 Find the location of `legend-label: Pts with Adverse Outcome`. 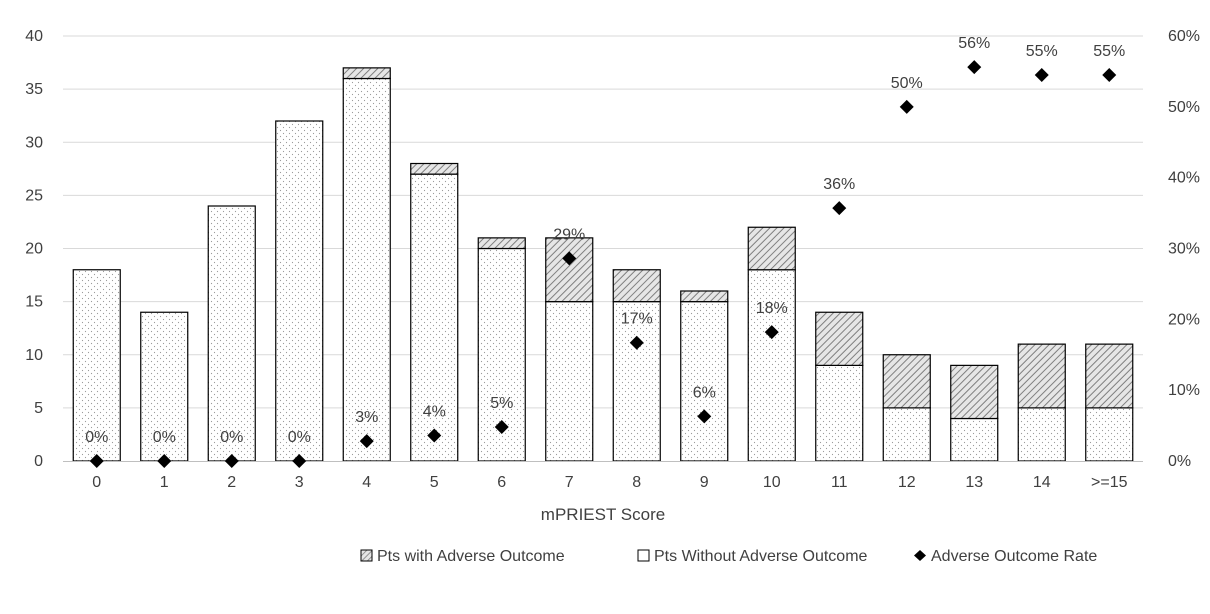

legend-label: Pts with Adverse Outcome is located at coordinates (471, 556).